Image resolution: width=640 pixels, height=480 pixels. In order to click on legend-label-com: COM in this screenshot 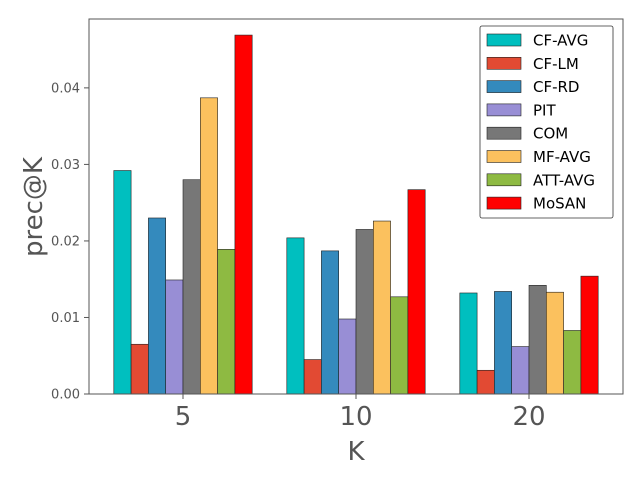, I will do `click(550, 134)`.